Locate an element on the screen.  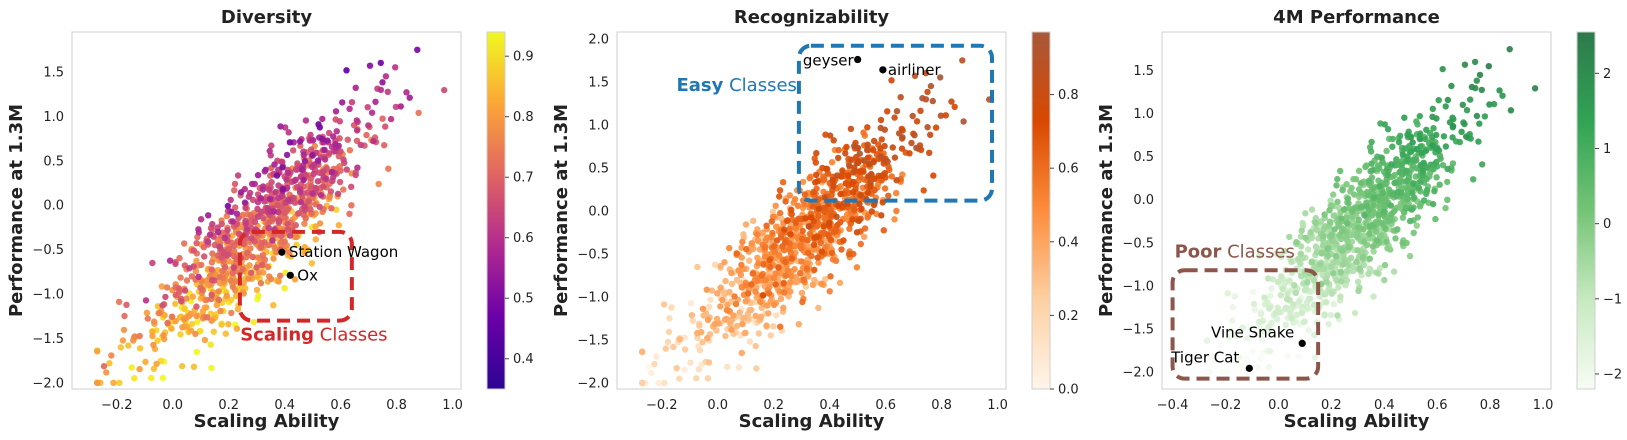
colorbar-tick-label: 0.9 is located at coordinates (523, 57).